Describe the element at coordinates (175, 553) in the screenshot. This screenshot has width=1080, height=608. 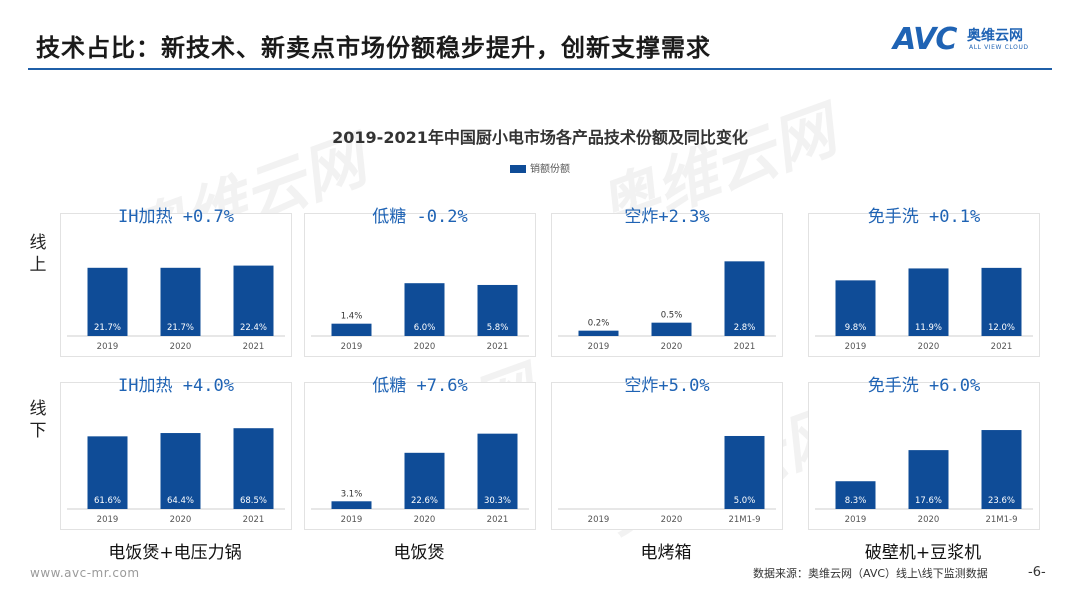
I see `category-label-ricecooker-pressure: 电饭煲+电压力锅` at that location.